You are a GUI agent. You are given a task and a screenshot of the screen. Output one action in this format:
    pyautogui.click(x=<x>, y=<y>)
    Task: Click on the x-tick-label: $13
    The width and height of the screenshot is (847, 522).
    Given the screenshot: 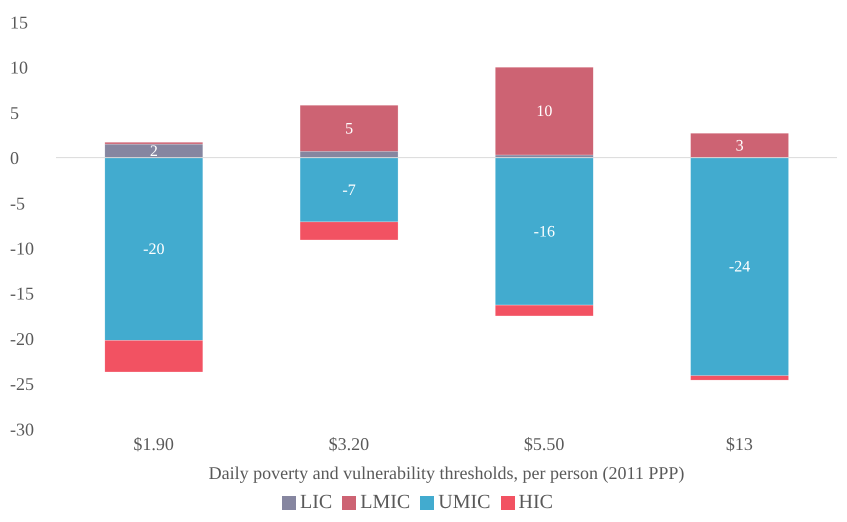 What is the action you would take?
    pyautogui.click(x=739, y=444)
    